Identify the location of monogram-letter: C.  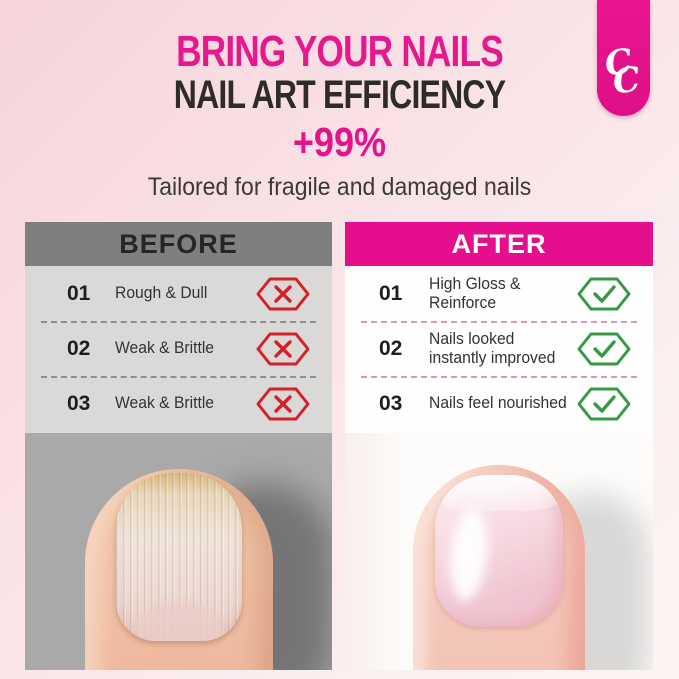
(626, 81).